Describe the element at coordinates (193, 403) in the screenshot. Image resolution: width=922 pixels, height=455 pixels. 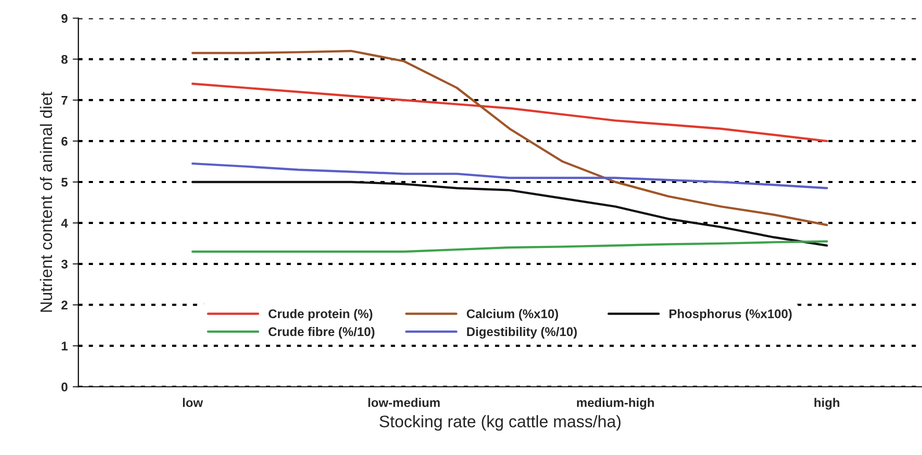
I see `x-tick-label: low` at that location.